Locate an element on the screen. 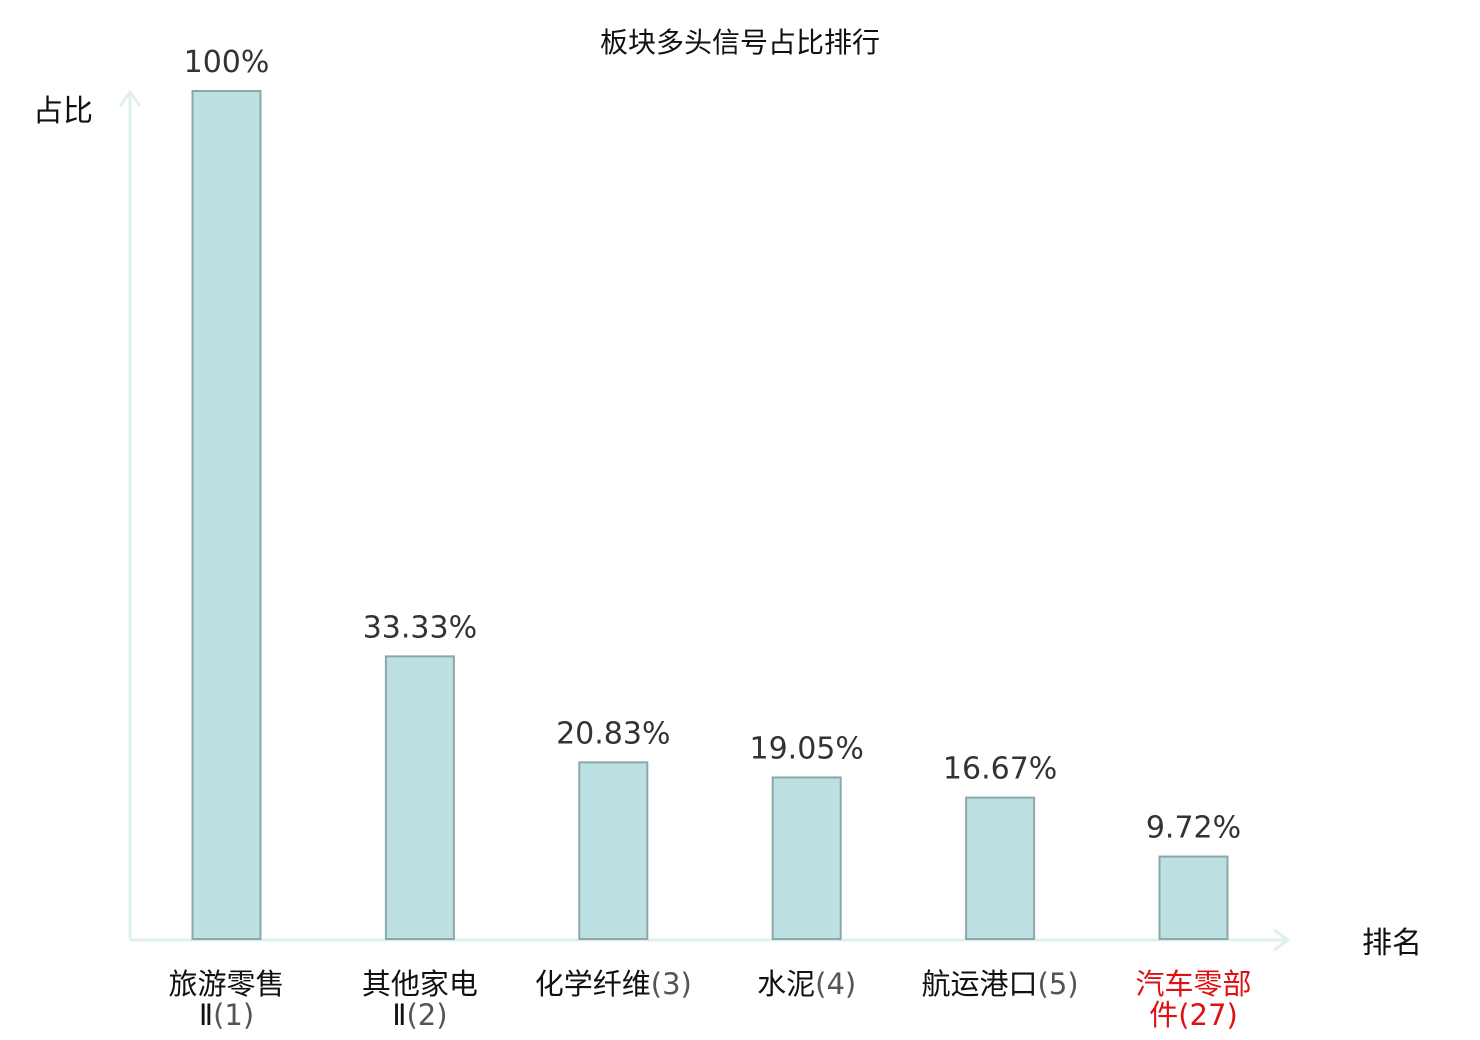 Image resolution: width=1480 pixels, height=1040 pixels. value-label-1: 100% is located at coordinates (227, 62).